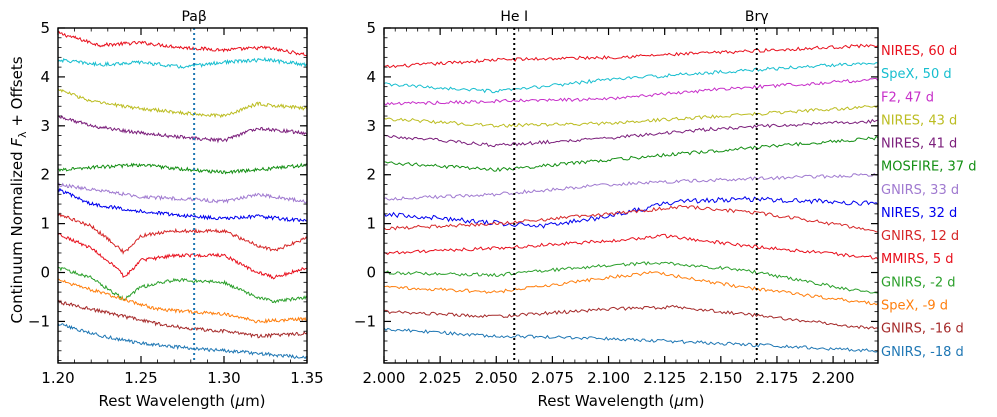 This screenshot has width=997, height=417. Describe the element at coordinates (608, 378) in the screenshot. I see `x-tick-label: 2.100` at that location.